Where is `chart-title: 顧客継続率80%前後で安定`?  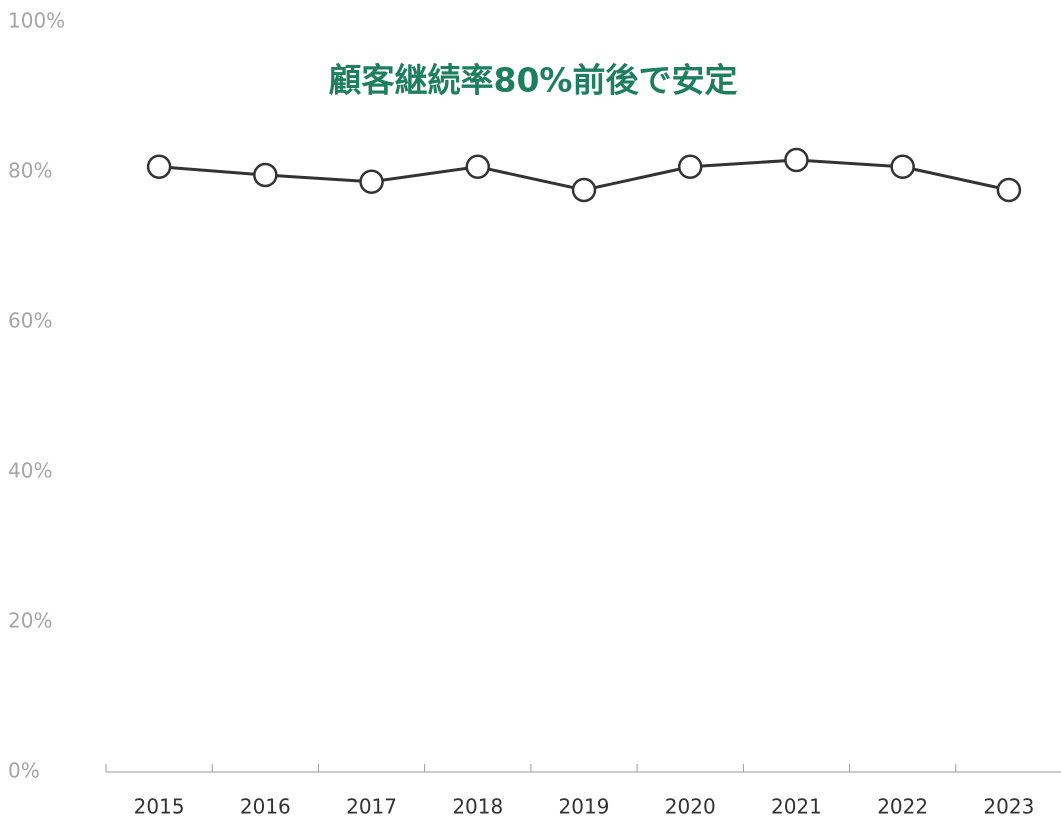 chart-title: 顧客継続率80%前後で安定 is located at coordinates (533, 80).